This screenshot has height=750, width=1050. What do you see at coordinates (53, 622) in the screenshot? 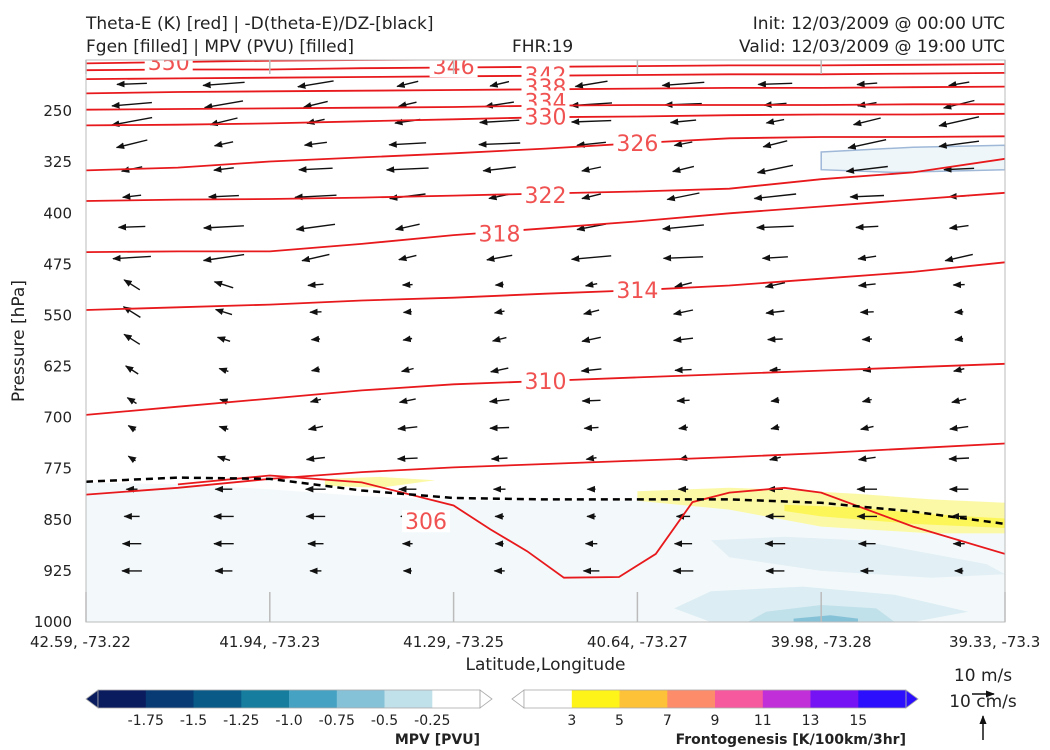
I see `y-tick-label: 1000` at bounding box center [53, 622].